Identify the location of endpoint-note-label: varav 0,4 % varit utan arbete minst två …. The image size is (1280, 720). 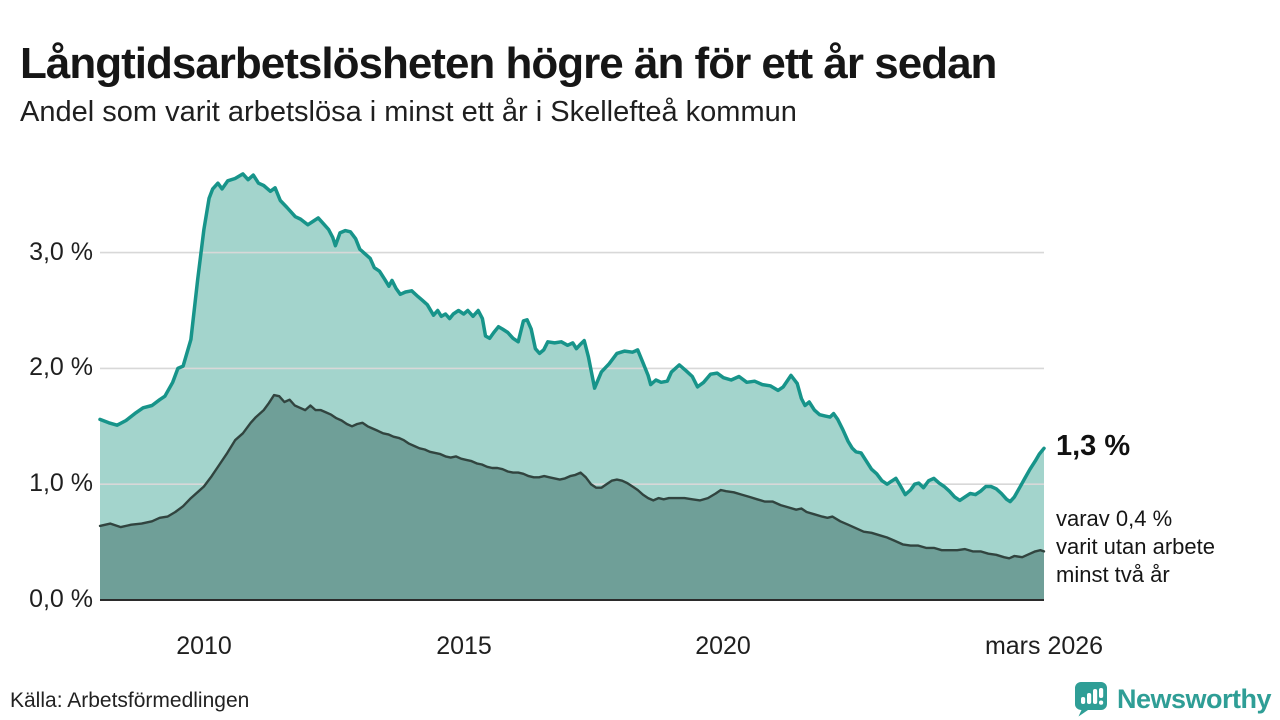
(1135, 546).